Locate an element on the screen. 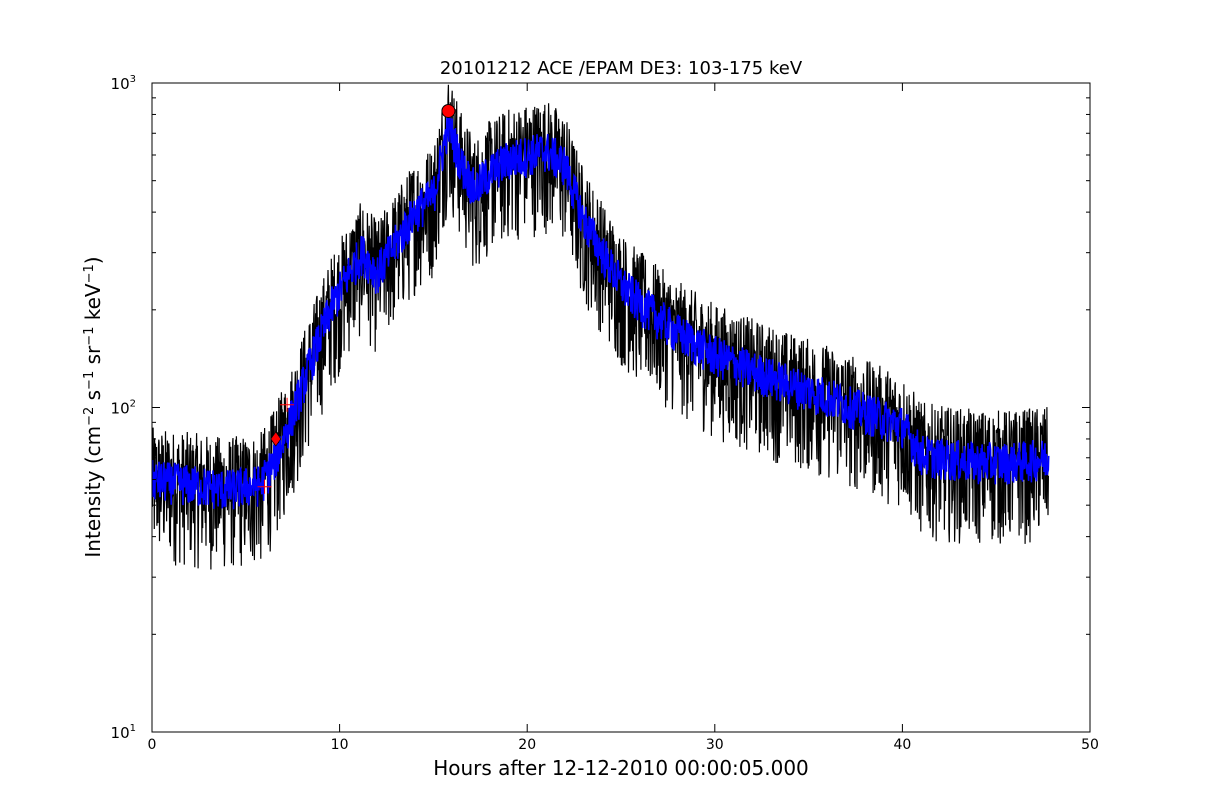  y-axis-label: Intensity (cm−2 s−1 sr−1 keV−1) is located at coordinates (93, 406).